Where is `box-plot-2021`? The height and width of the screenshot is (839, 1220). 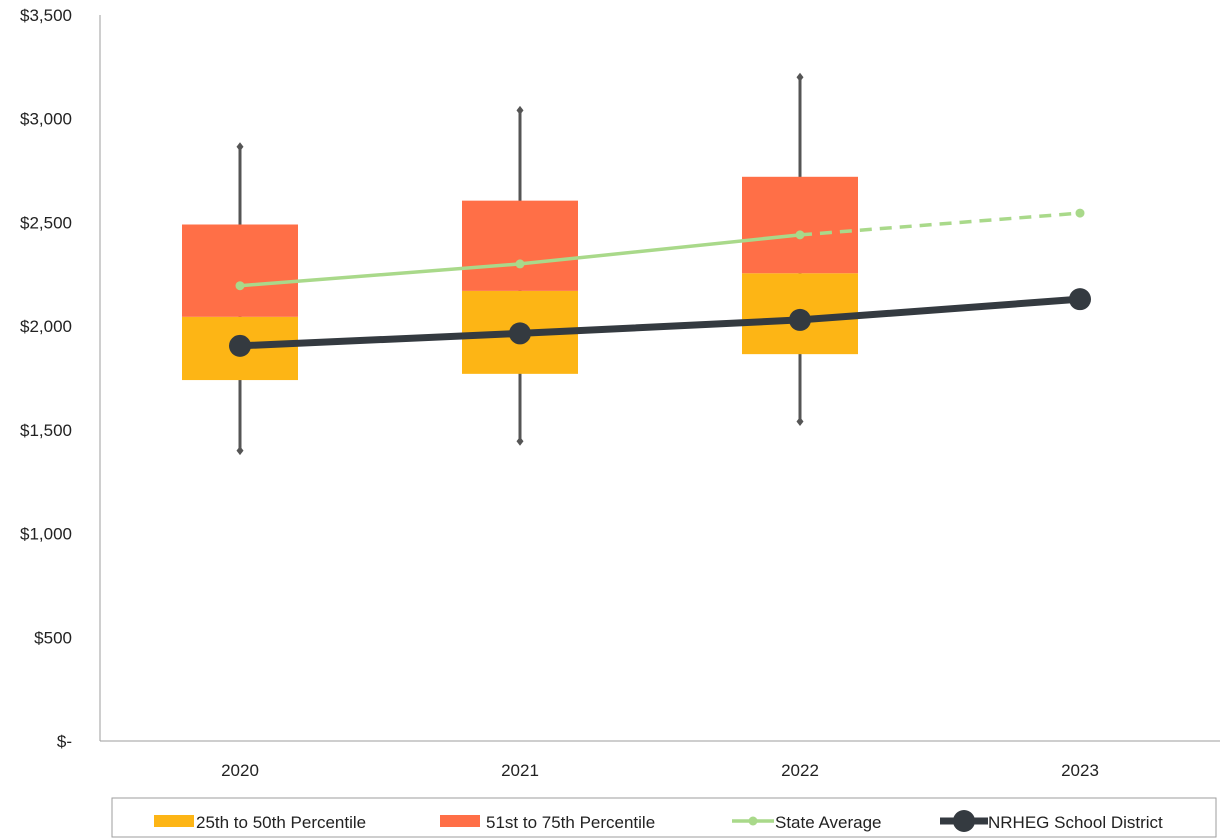 box-plot-2021 is located at coordinates (520, 275).